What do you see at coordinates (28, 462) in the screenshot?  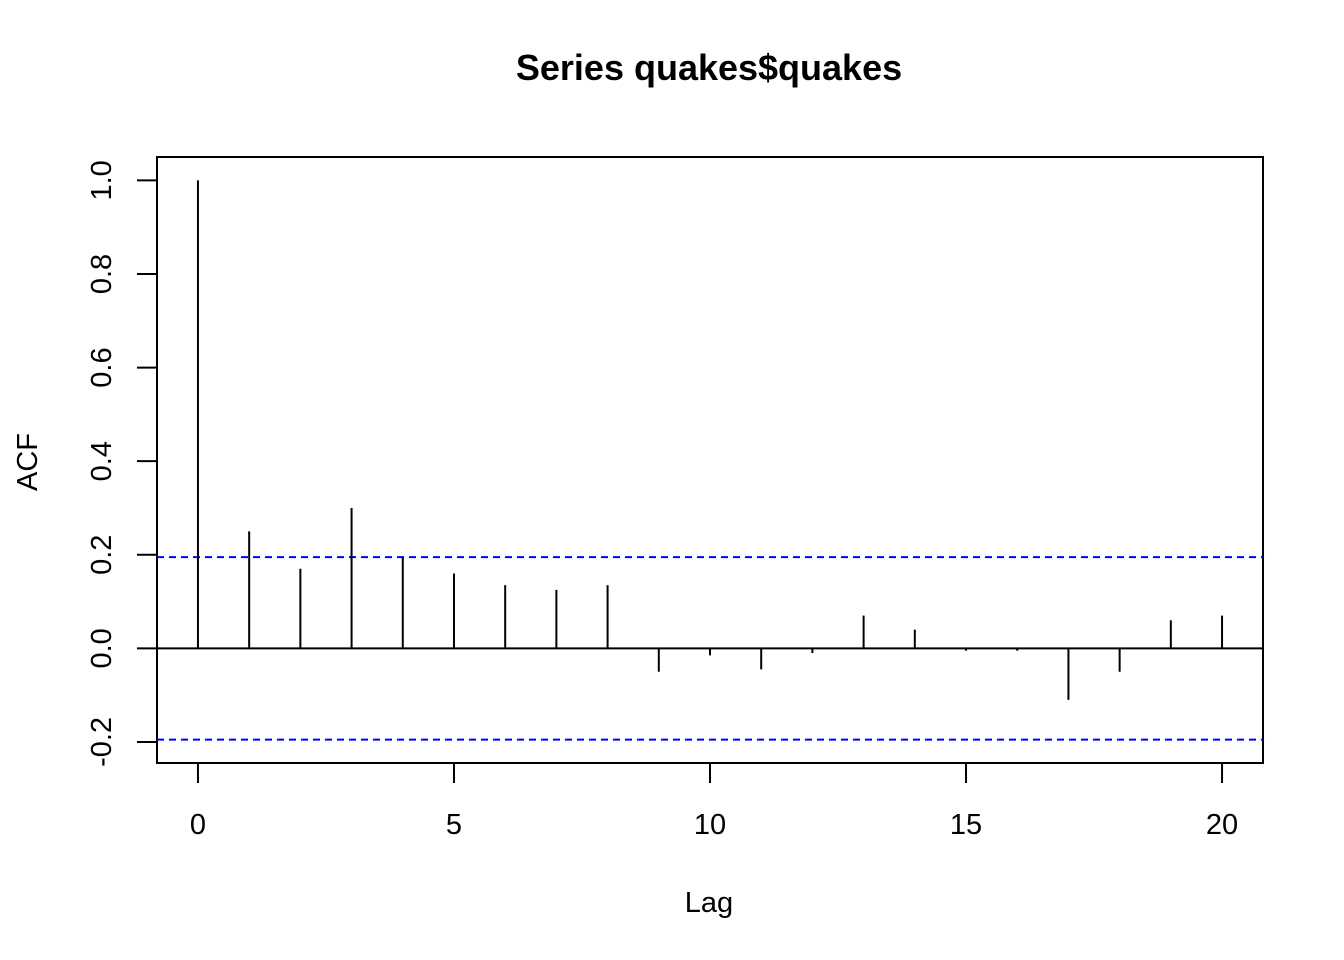 I see `y-axis-label: ACF` at bounding box center [28, 462].